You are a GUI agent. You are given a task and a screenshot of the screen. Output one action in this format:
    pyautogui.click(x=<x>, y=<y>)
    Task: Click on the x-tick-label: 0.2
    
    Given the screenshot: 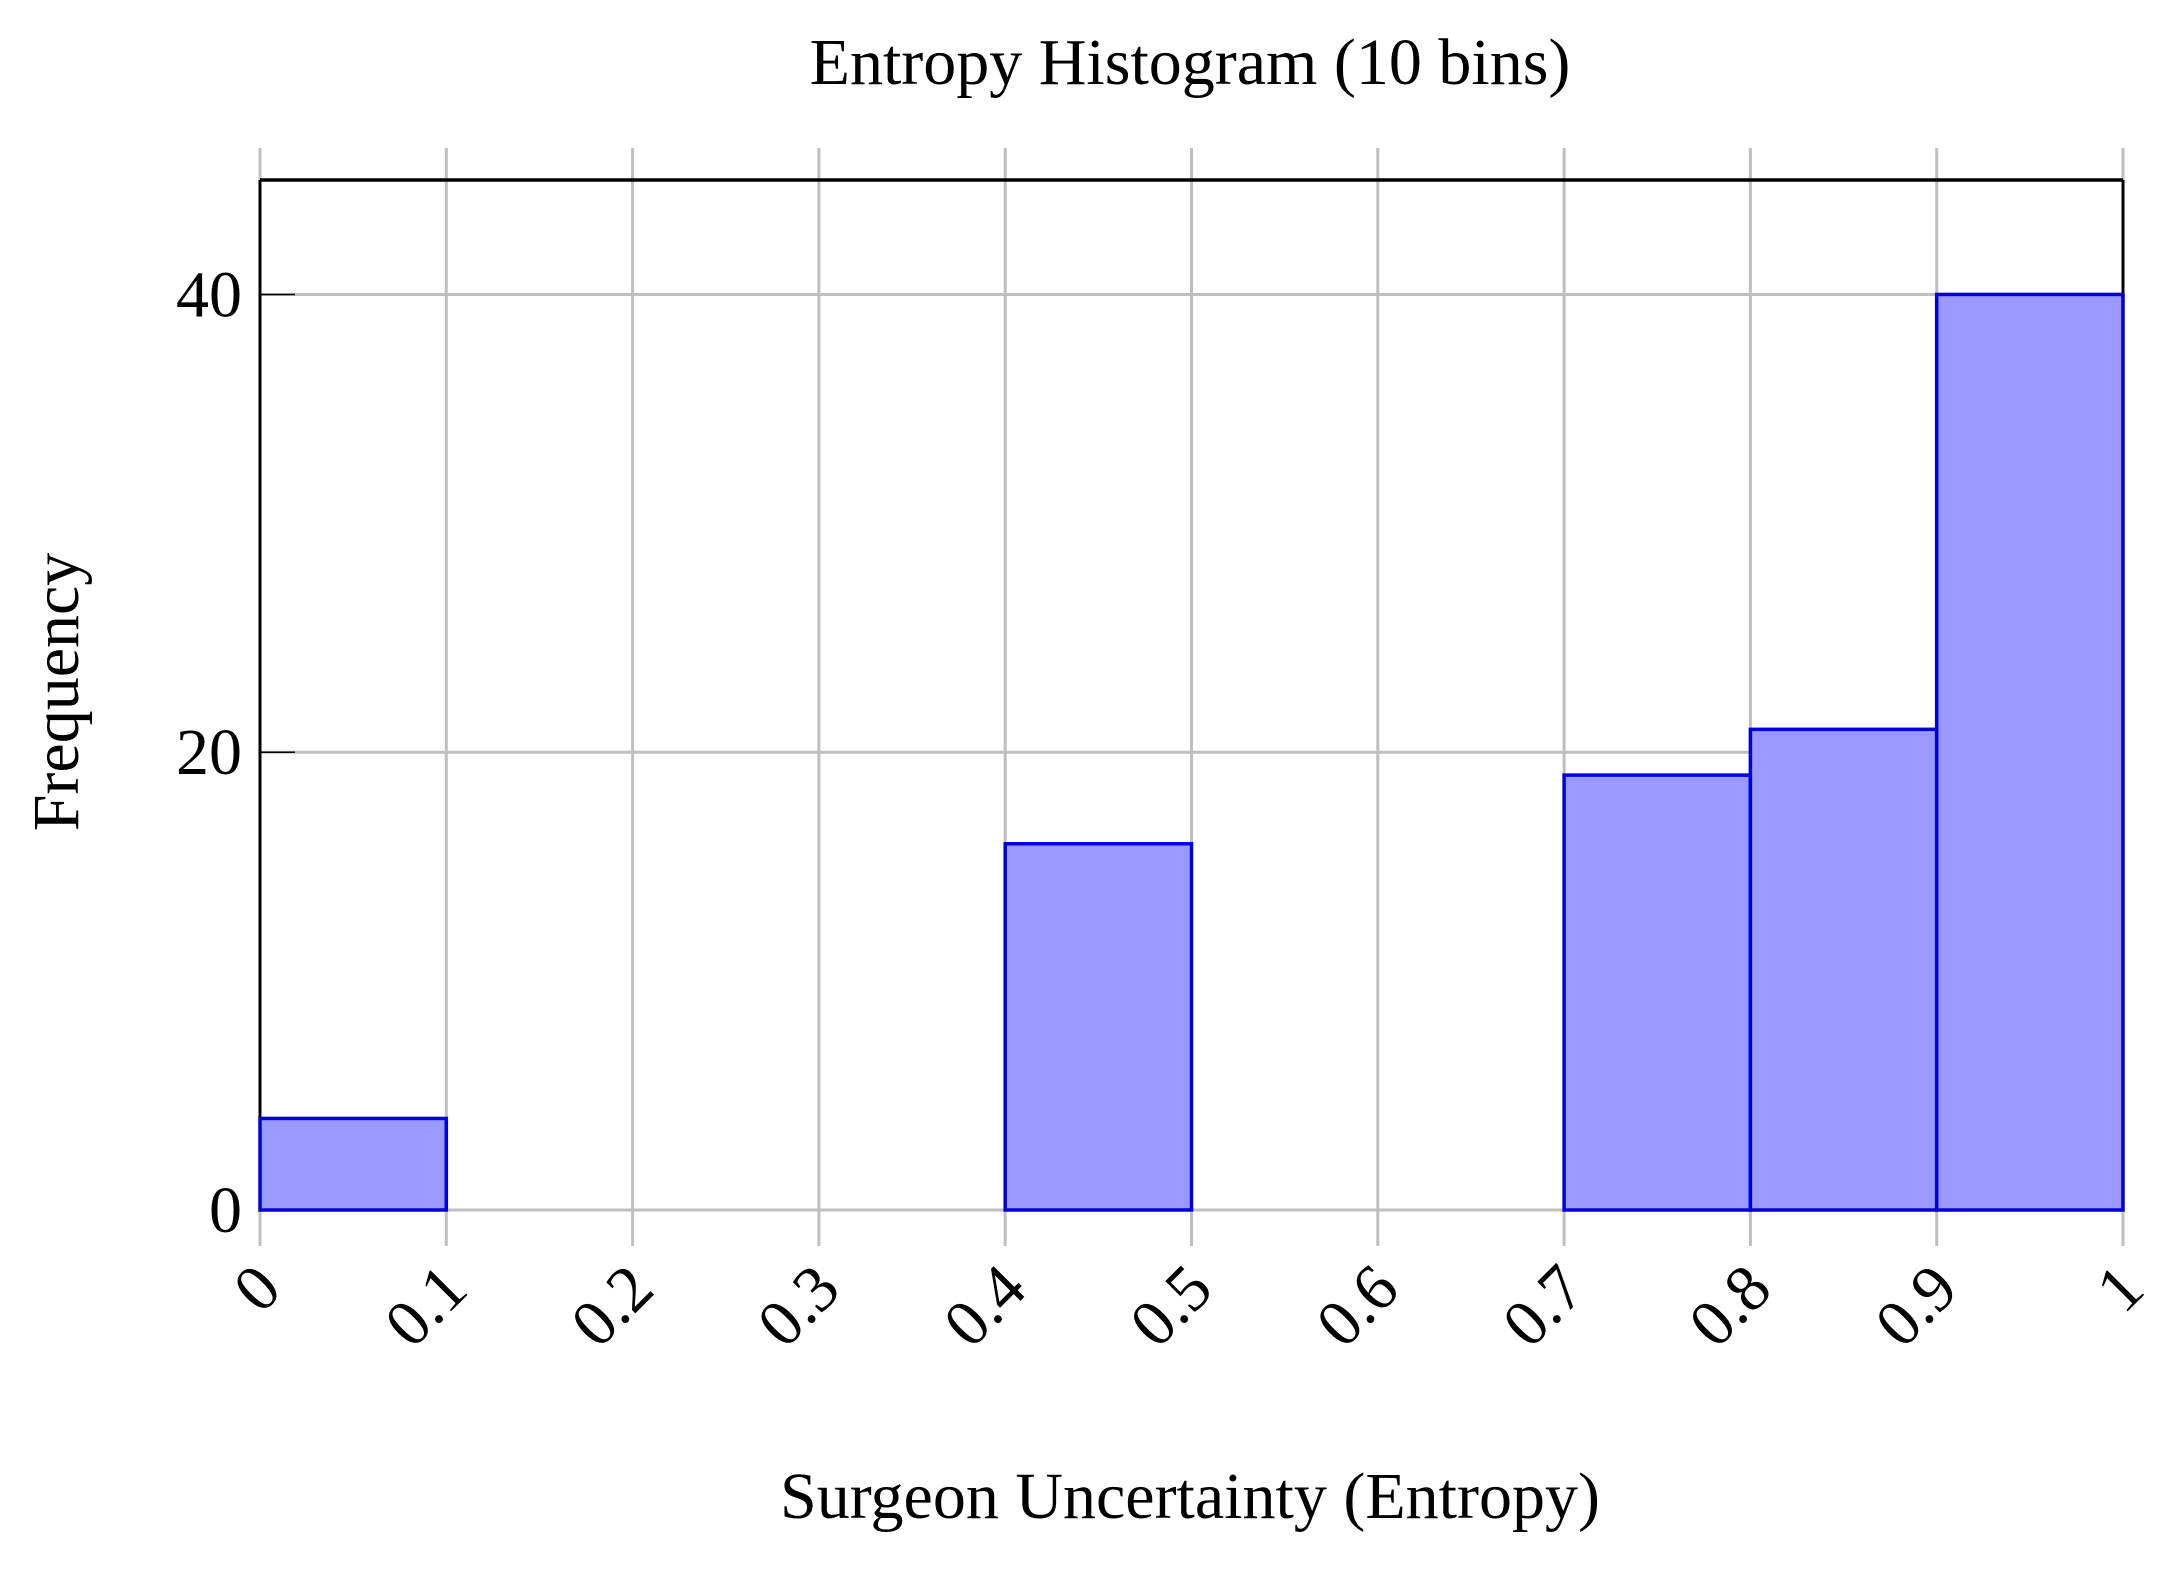 What is the action you would take?
    pyautogui.click(x=612, y=1306)
    